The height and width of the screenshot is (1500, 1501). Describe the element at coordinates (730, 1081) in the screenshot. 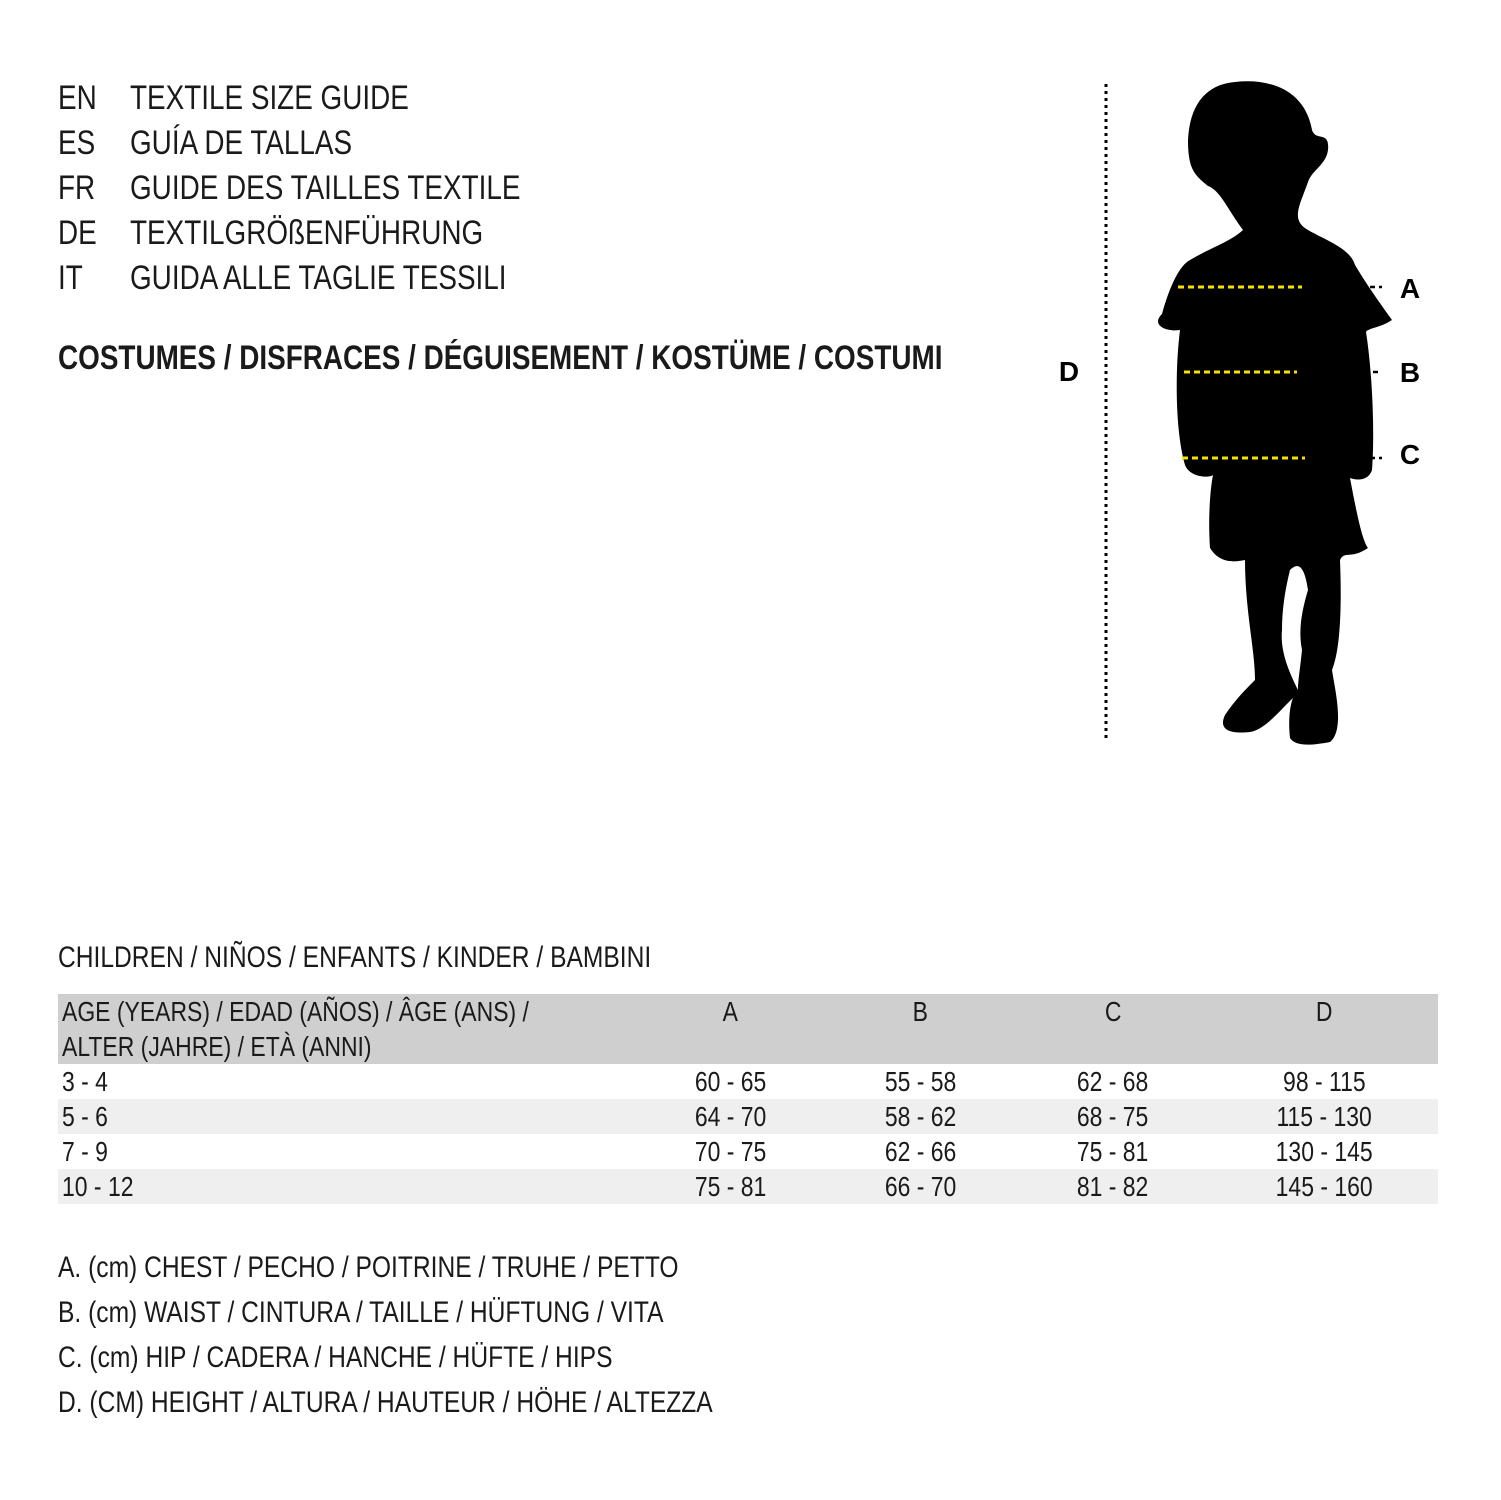

I see `cell-a: 60 - 65` at that location.